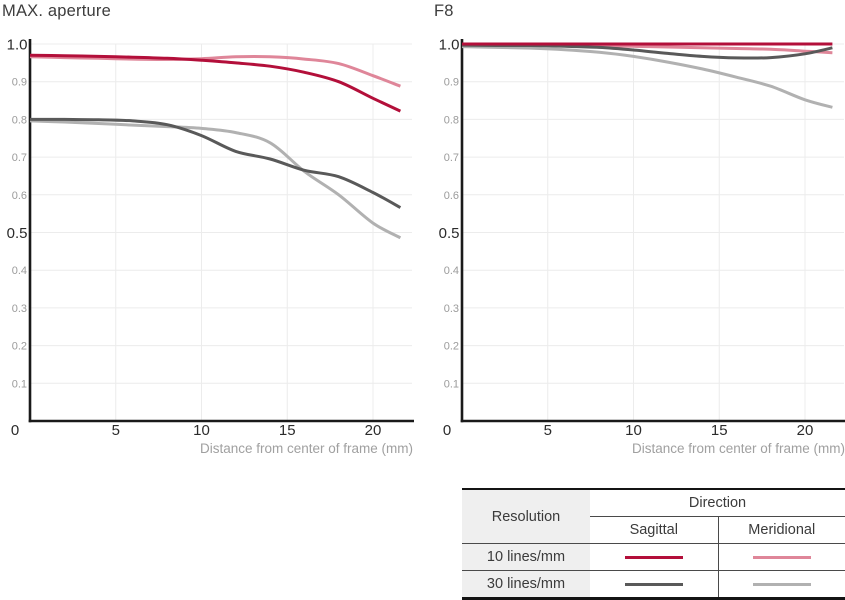 Image resolution: width=845 pixels, height=600 pixels. I want to click on legend-cell-10-meridional, so click(781, 557).